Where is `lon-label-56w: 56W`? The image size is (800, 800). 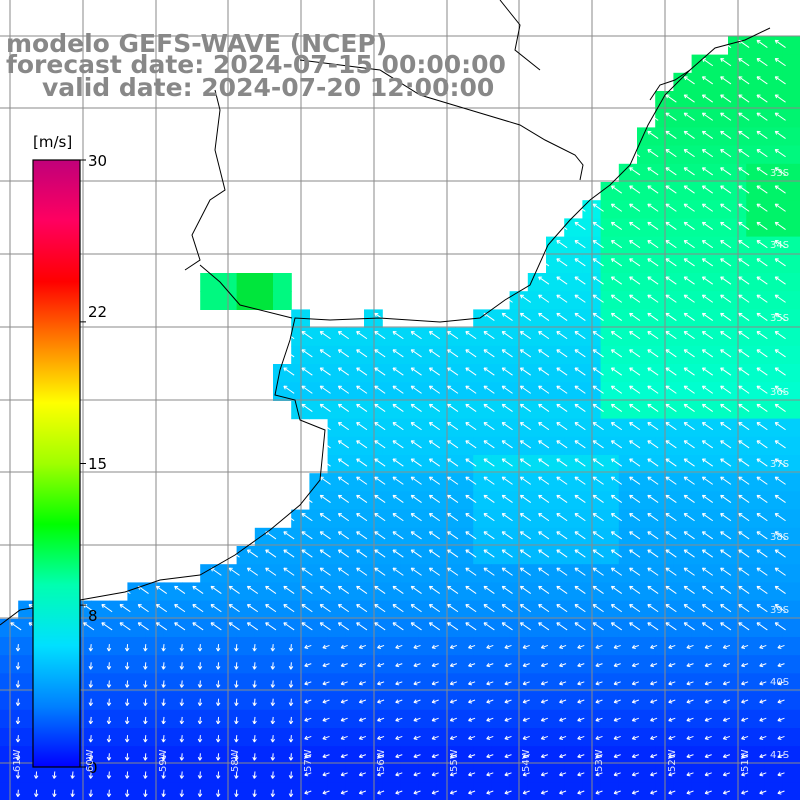 lon-label-56w: 56W is located at coordinates (381, 760).